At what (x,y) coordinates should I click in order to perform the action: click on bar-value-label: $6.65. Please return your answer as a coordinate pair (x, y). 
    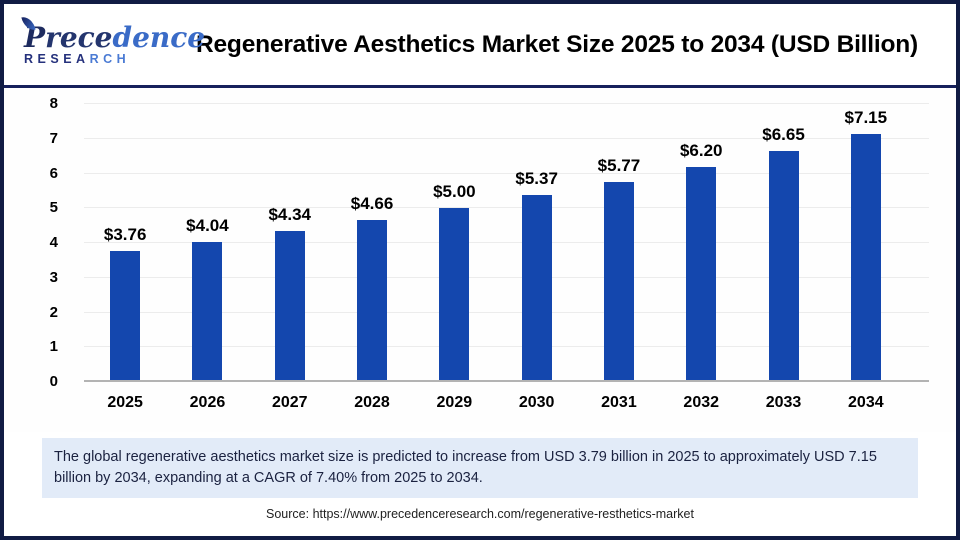
    Looking at the image, I should click on (783, 134).